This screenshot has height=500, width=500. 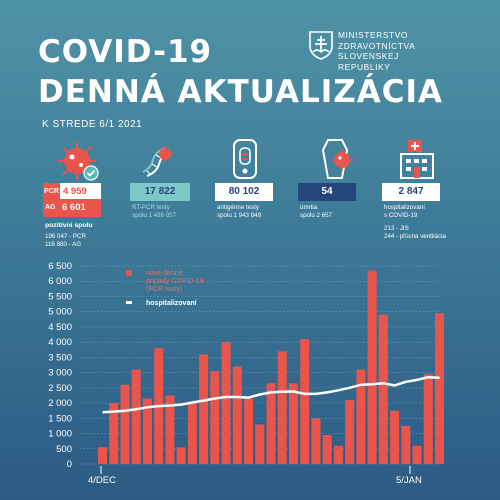 I want to click on deaths-label: úmrtia, so click(x=309, y=207).